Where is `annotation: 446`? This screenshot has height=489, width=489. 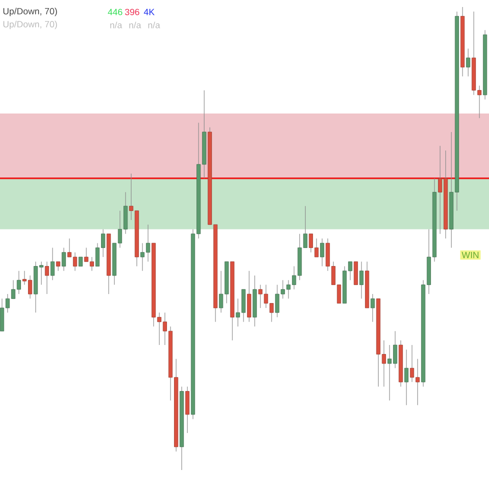
annotation: 446 is located at coordinates (115, 12).